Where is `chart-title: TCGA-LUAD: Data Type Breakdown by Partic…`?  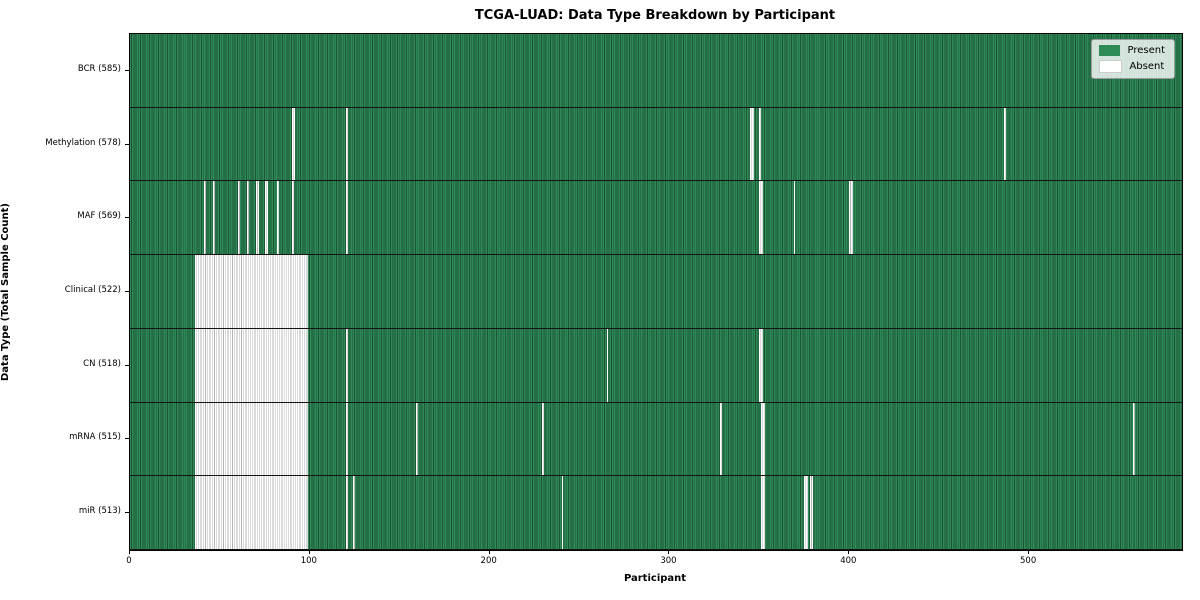
chart-title: TCGA-LUAD: Data Type Breakdown by Partic… is located at coordinates (655, 15).